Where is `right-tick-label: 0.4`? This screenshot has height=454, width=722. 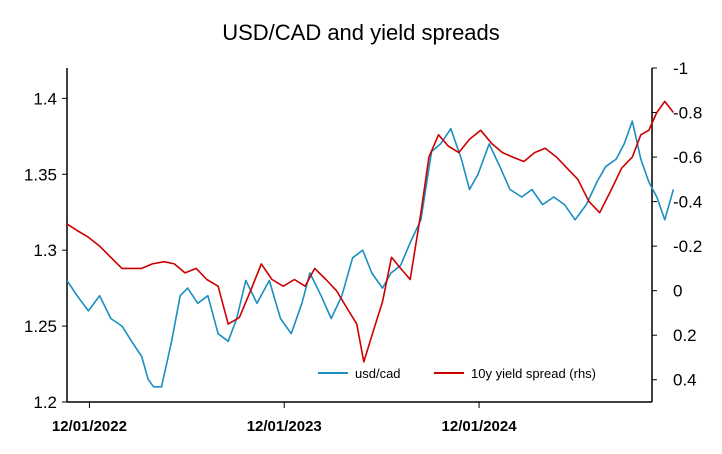
right-tick-label: 0.4 is located at coordinates (685, 380).